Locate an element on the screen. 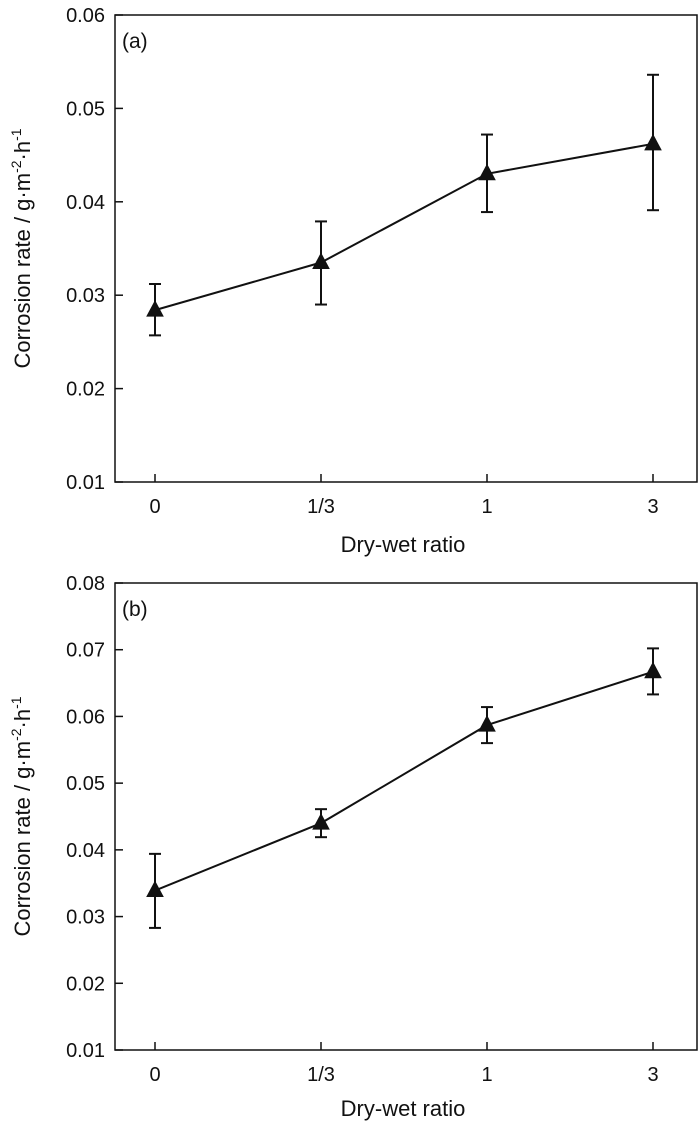 The width and height of the screenshot is (700, 1123). panel-label: (b) is located at coordinates (135, 609).